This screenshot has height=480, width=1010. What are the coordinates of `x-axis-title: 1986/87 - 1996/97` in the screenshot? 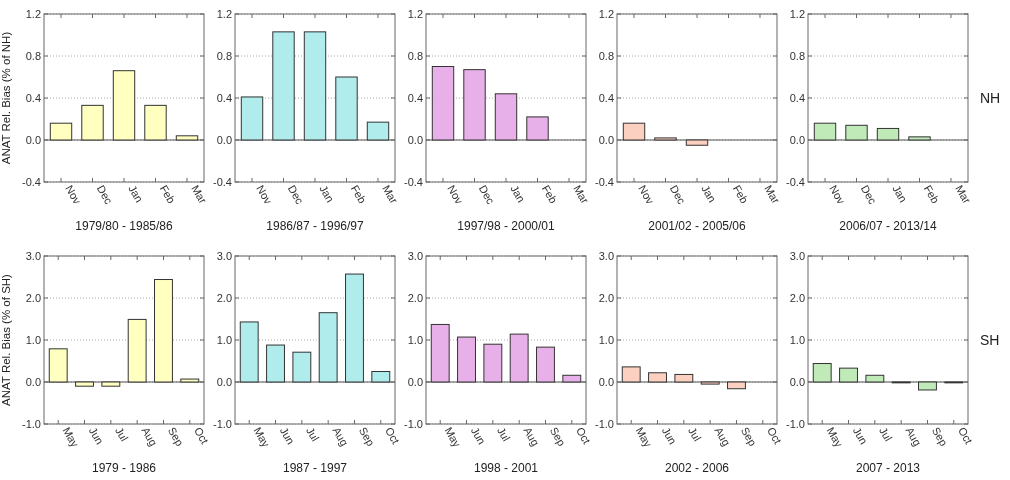 It's located at (315, 226).